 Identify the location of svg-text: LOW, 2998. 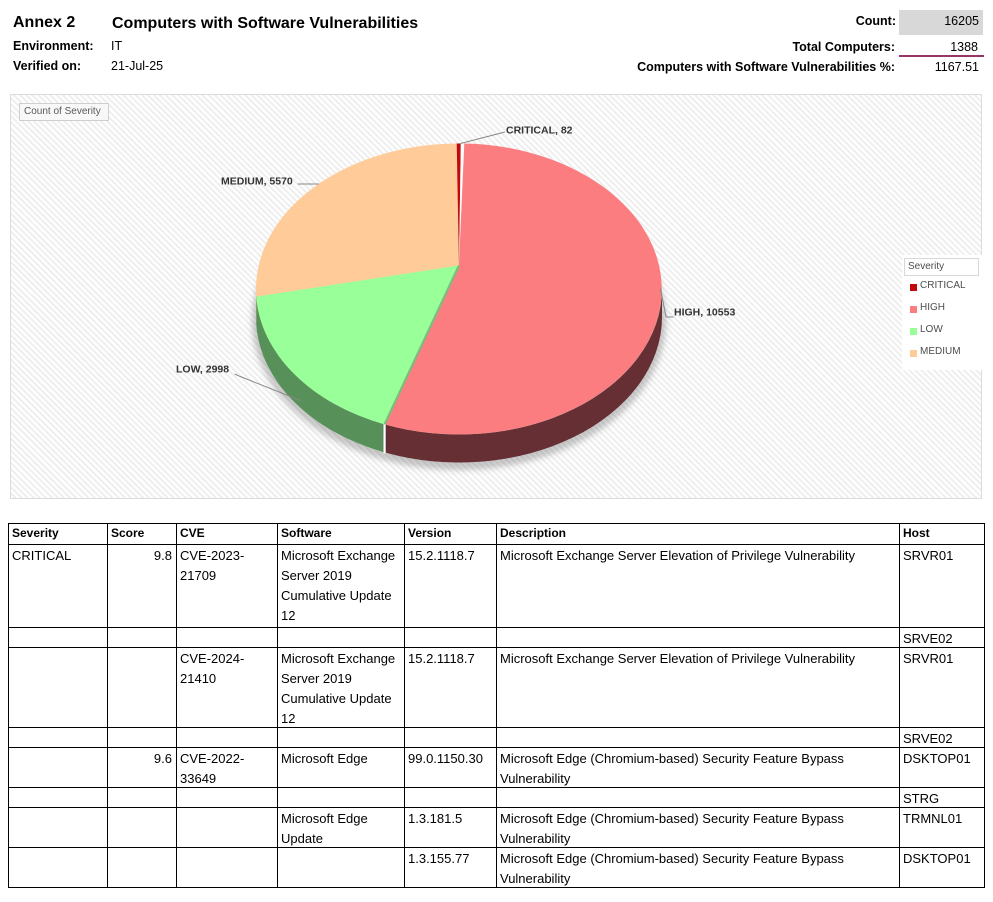
(202, 370).